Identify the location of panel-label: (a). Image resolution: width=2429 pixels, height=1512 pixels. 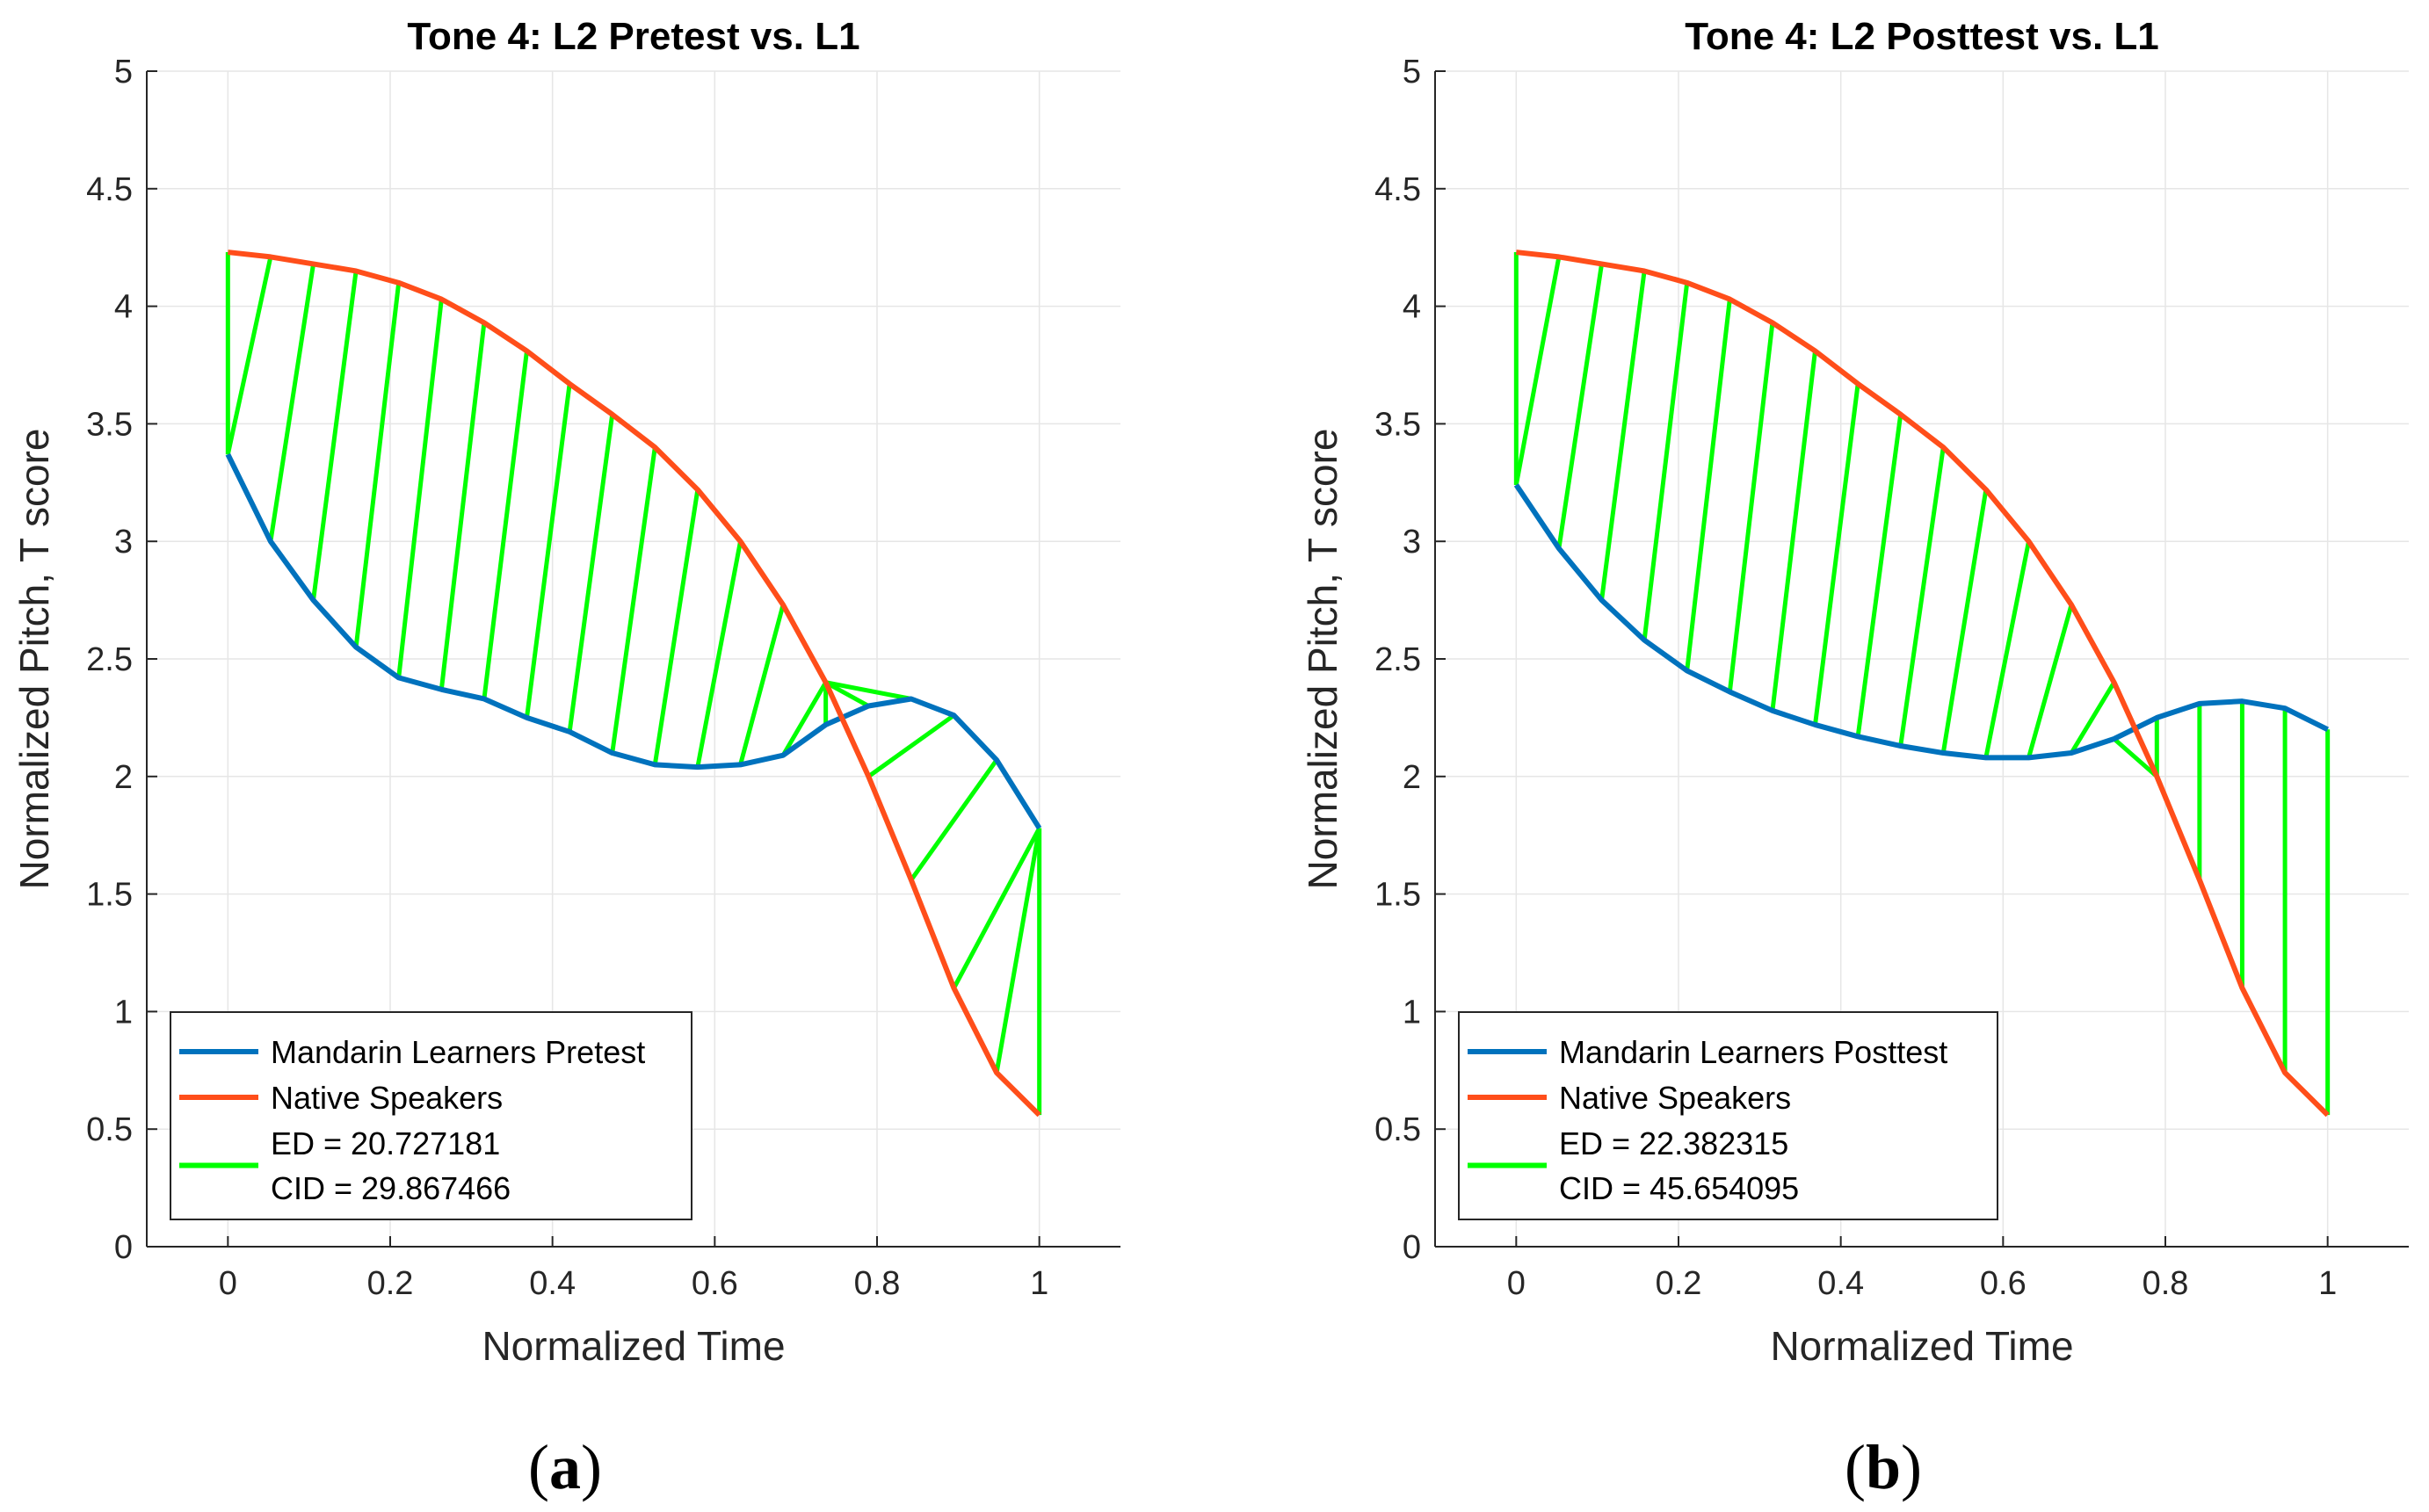
(565, 1467).